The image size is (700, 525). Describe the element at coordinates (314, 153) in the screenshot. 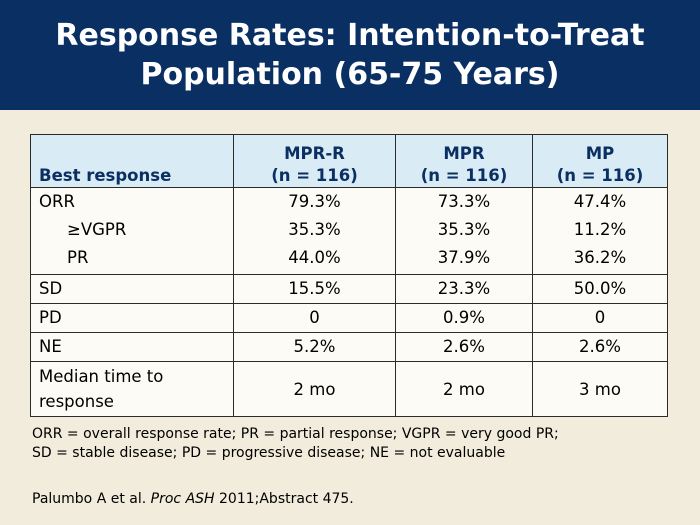

I see `header-mpr-r-name: MPR-R` at that location.